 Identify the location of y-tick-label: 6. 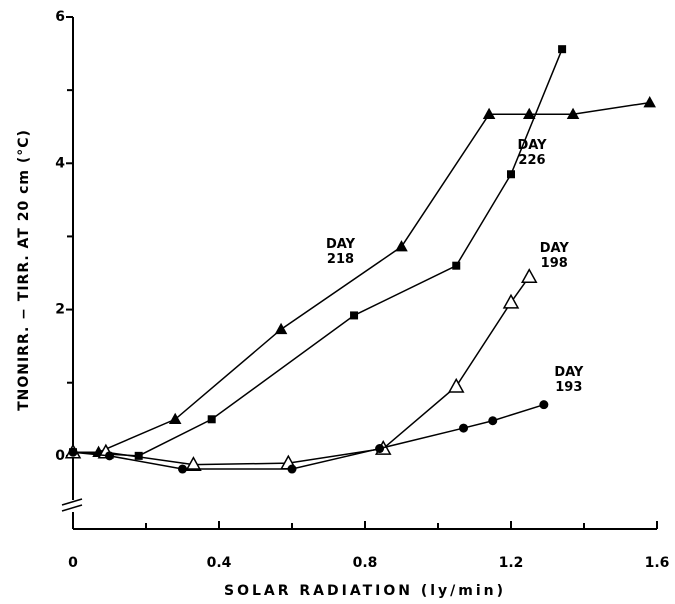
(60, 17).